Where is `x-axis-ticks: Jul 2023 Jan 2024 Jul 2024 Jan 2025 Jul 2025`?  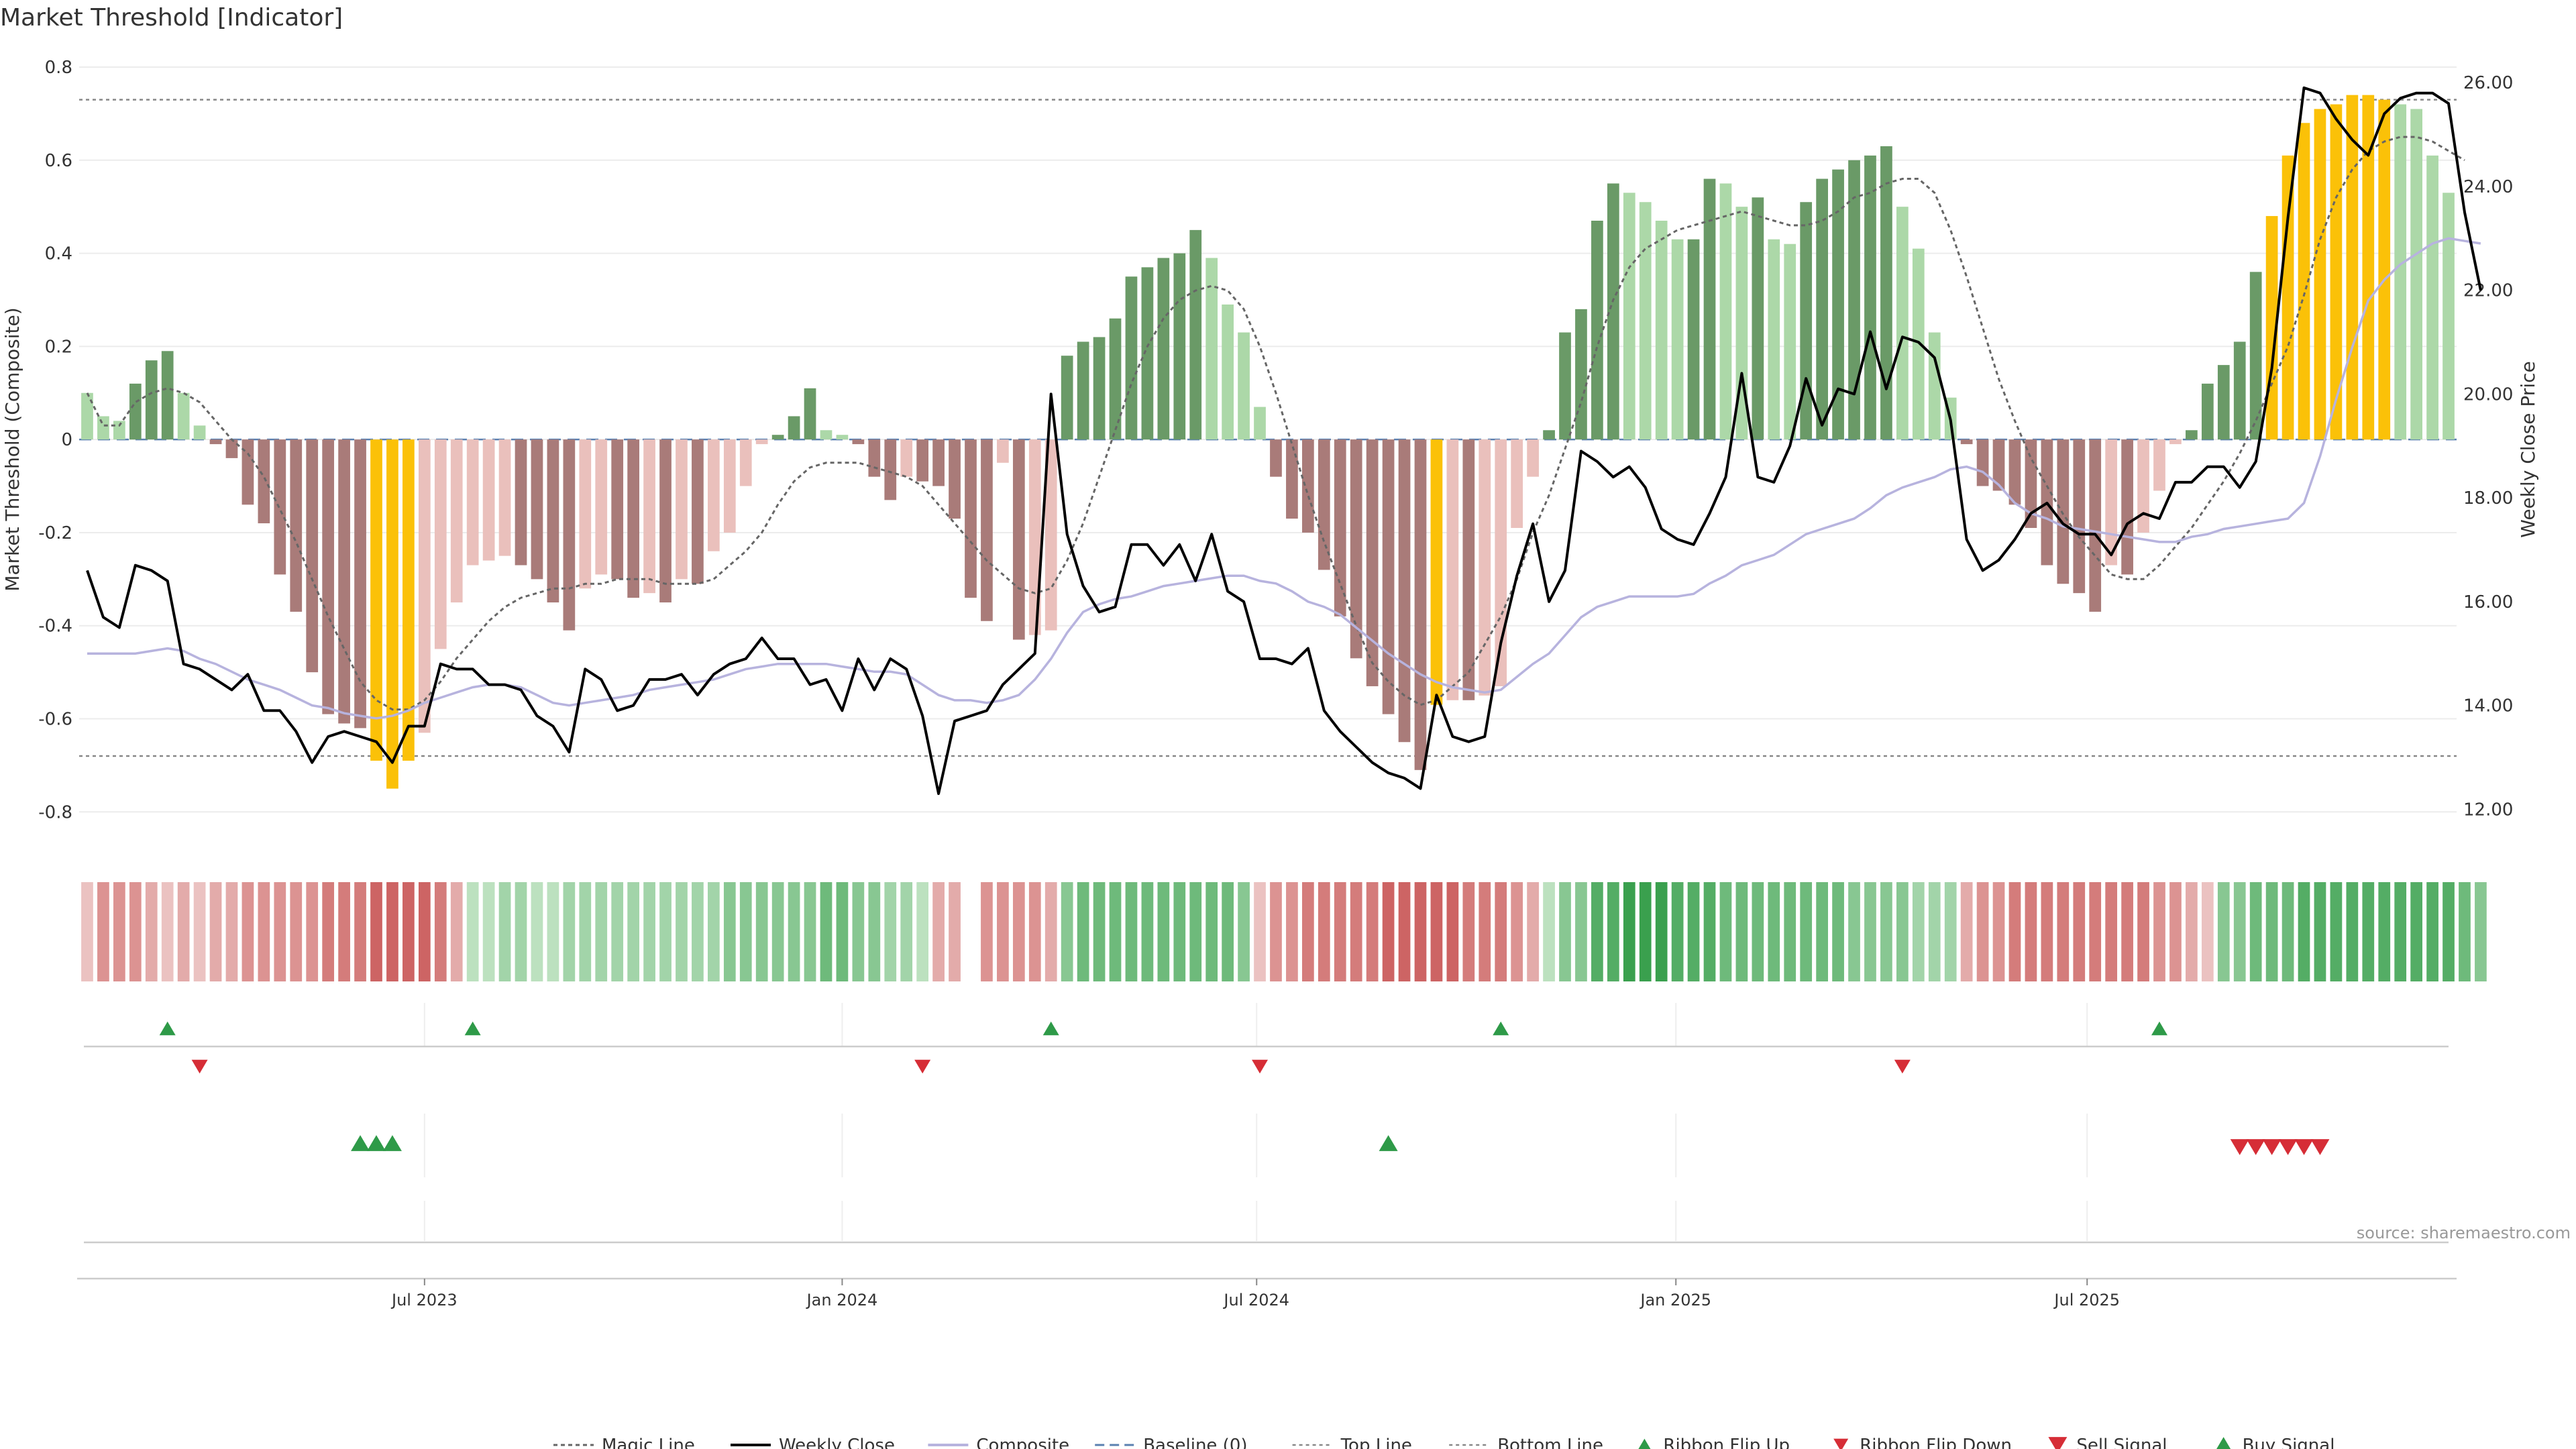
x-axis-ticks: Jul 2023 Jan 2024 Jul 2024 Jan 2025 Jul 2025 is located at coordinates (1255, 1294).